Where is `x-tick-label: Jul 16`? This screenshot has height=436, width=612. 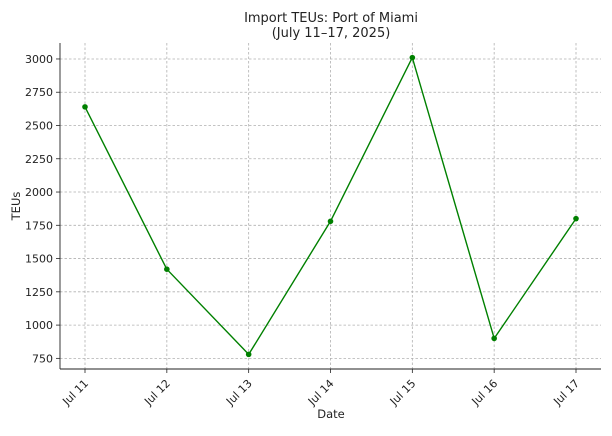 x-tick-label: Jul 16 is located at coordinates (485, 393).